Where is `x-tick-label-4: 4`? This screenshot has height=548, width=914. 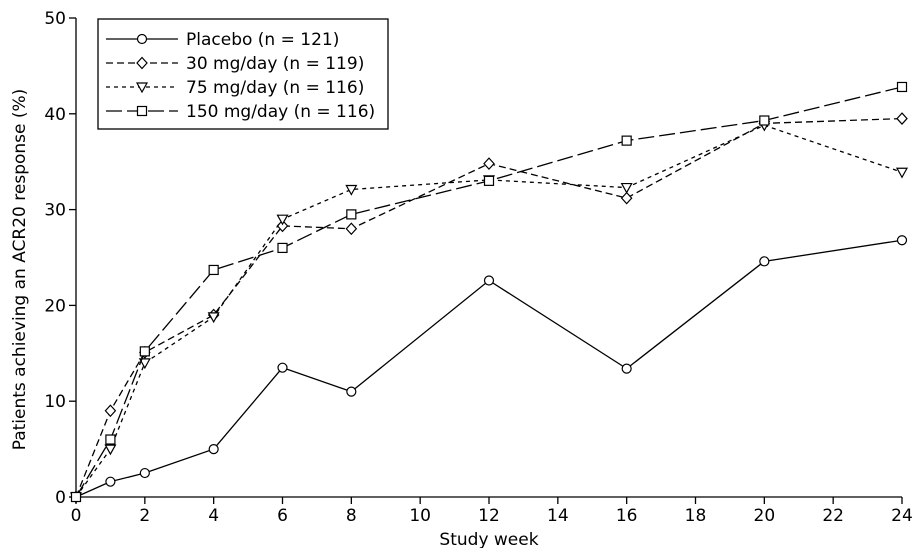 x-tick-label-4: 4 is located at coordinates (213, 516).